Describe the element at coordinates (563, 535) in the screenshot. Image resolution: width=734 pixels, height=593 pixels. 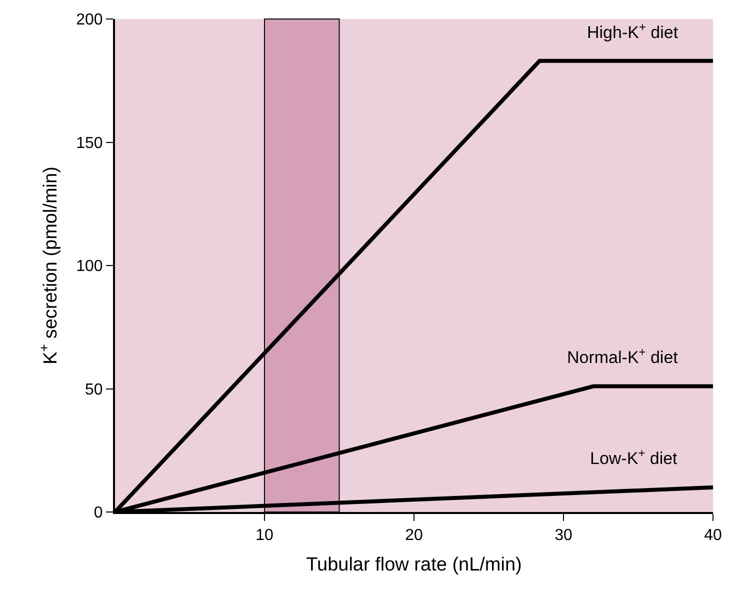
I see `x-tick-label: 30` at that location.